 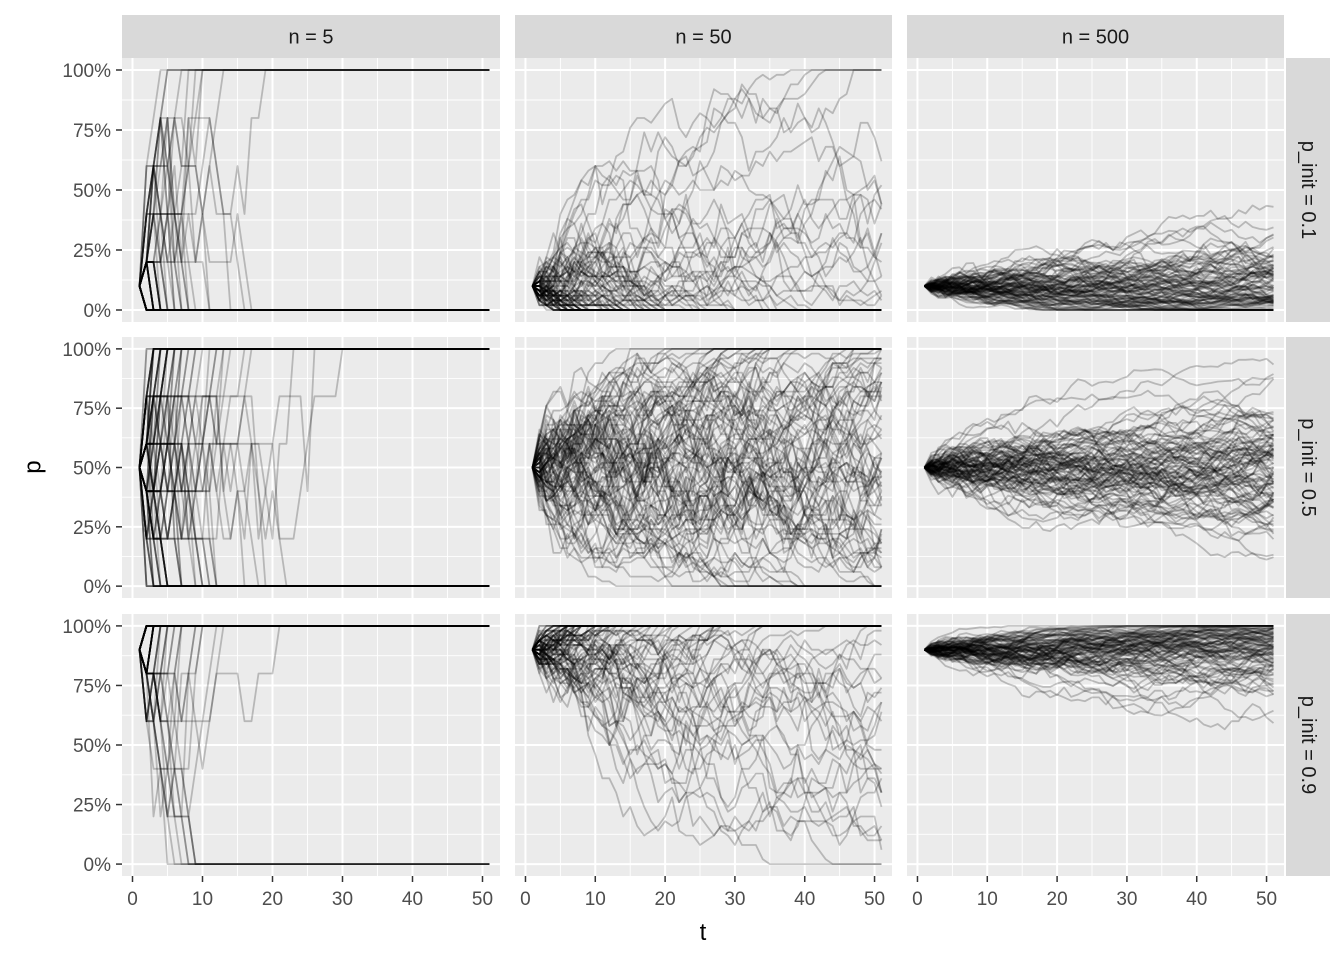 What do you see at coordinates (703, 38) in the screenshot?
I see `col-strip-label: n = 50` at bounding box center [703, 38].